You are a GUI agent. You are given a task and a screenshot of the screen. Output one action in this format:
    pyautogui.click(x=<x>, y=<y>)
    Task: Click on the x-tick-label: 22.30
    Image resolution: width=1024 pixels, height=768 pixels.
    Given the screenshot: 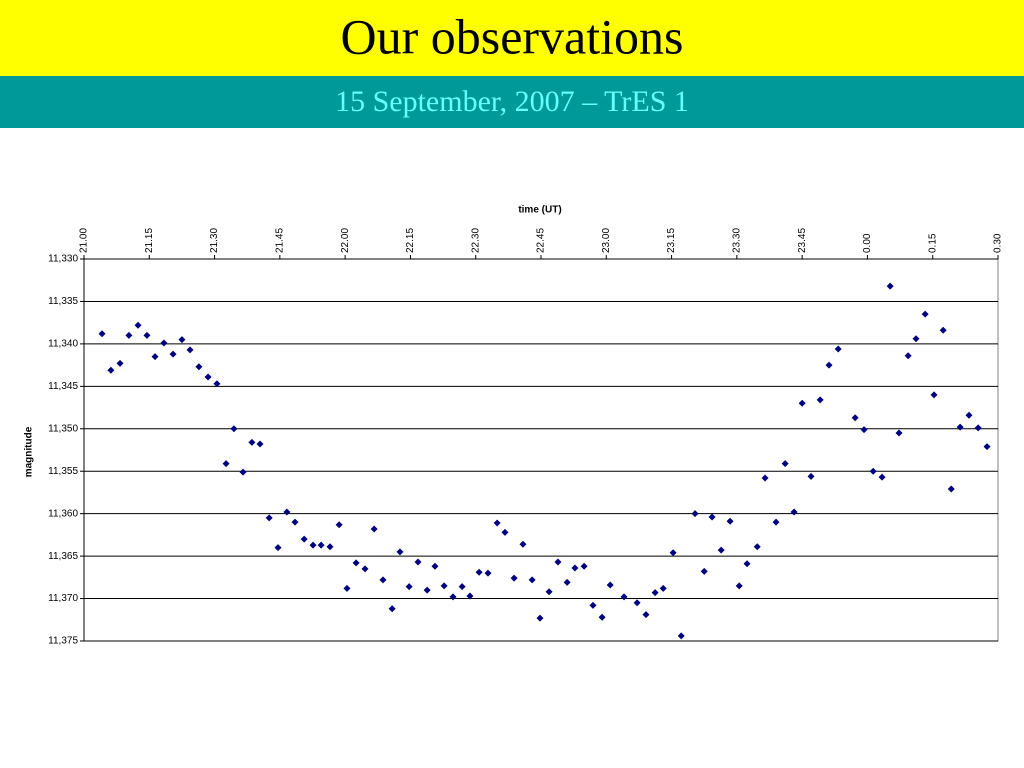 What is the action you would take?
    pyautogui.click(x=475, y=240)
    